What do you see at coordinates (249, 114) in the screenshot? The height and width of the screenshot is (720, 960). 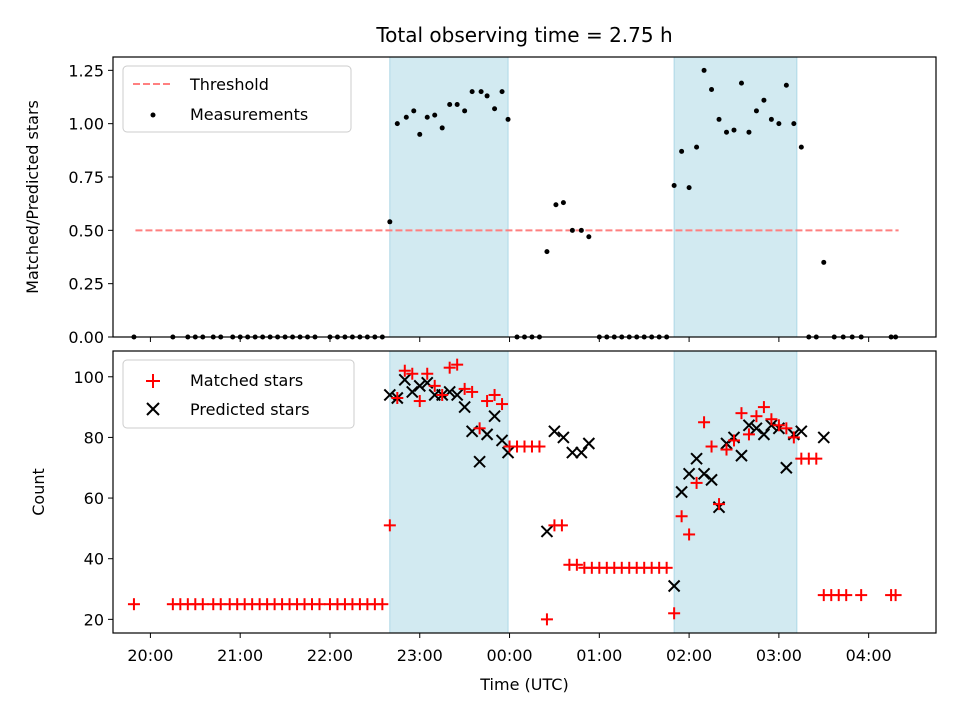 I see `legend-measurements-label: Measurements` at bounding box center [249, 114].